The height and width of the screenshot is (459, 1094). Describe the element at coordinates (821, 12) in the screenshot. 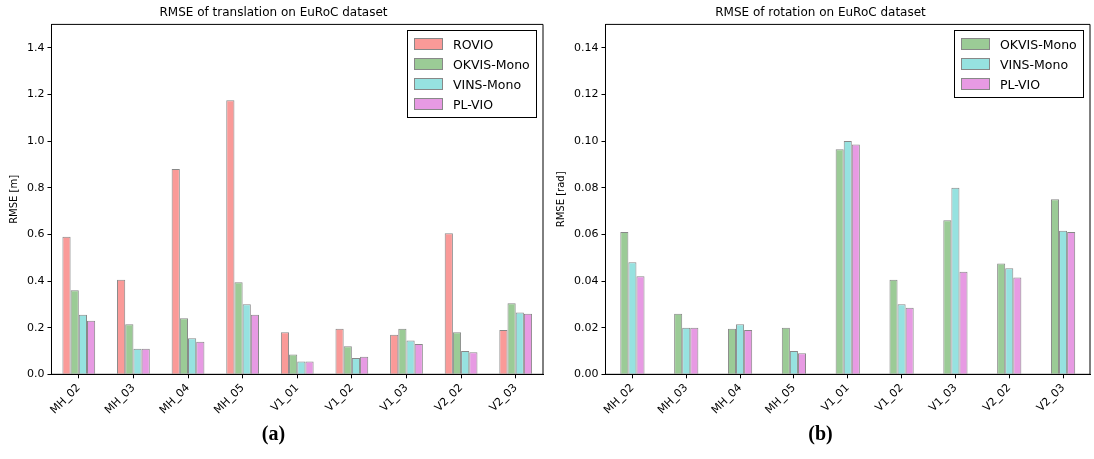

I see `chart-title: RMSE of rotation on EuRoC dataset` at that location.